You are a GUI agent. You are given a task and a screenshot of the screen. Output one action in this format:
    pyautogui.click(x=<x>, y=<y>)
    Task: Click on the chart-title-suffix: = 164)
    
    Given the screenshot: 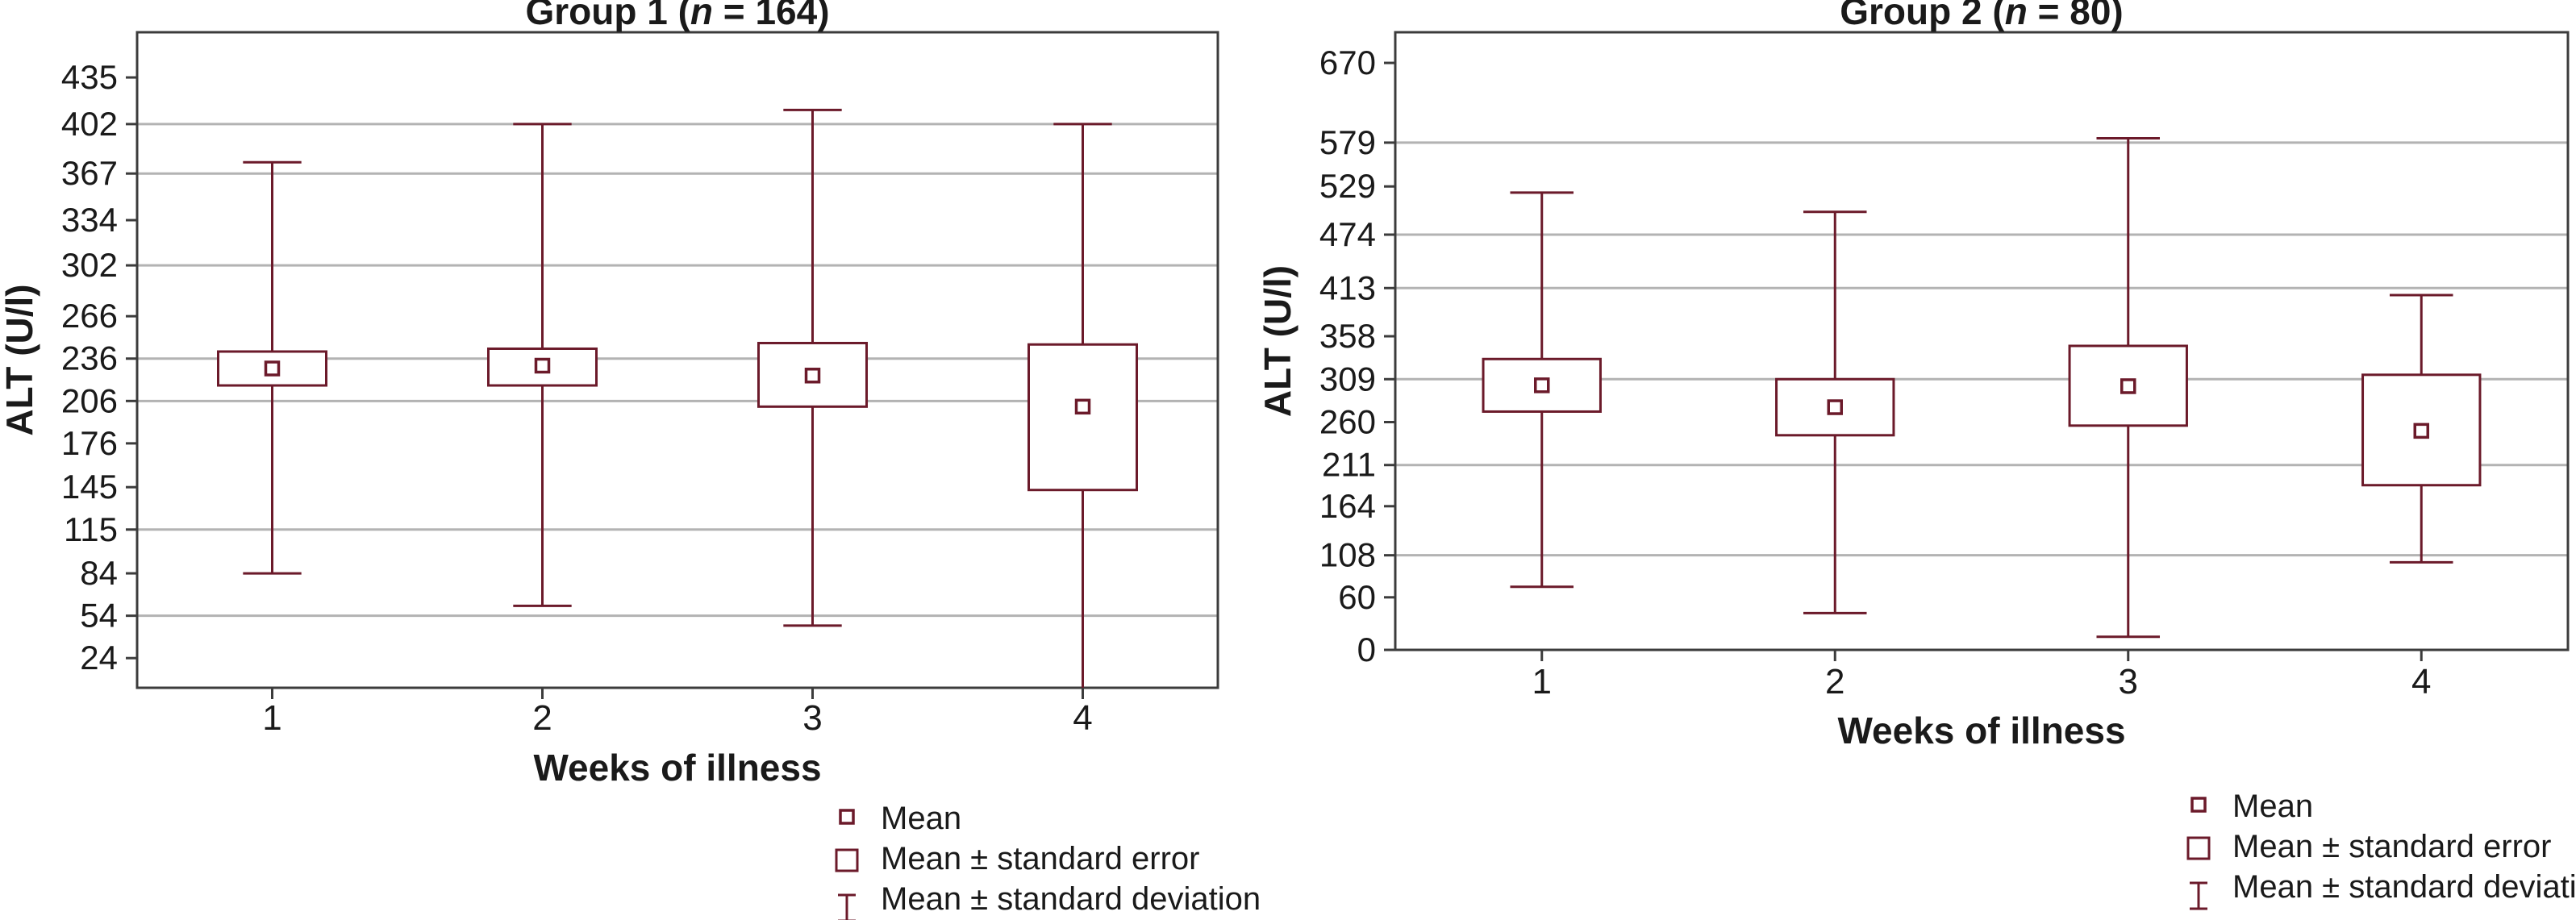 What is the action you would take?
    pyautogui.click(x=771, y=16)
    